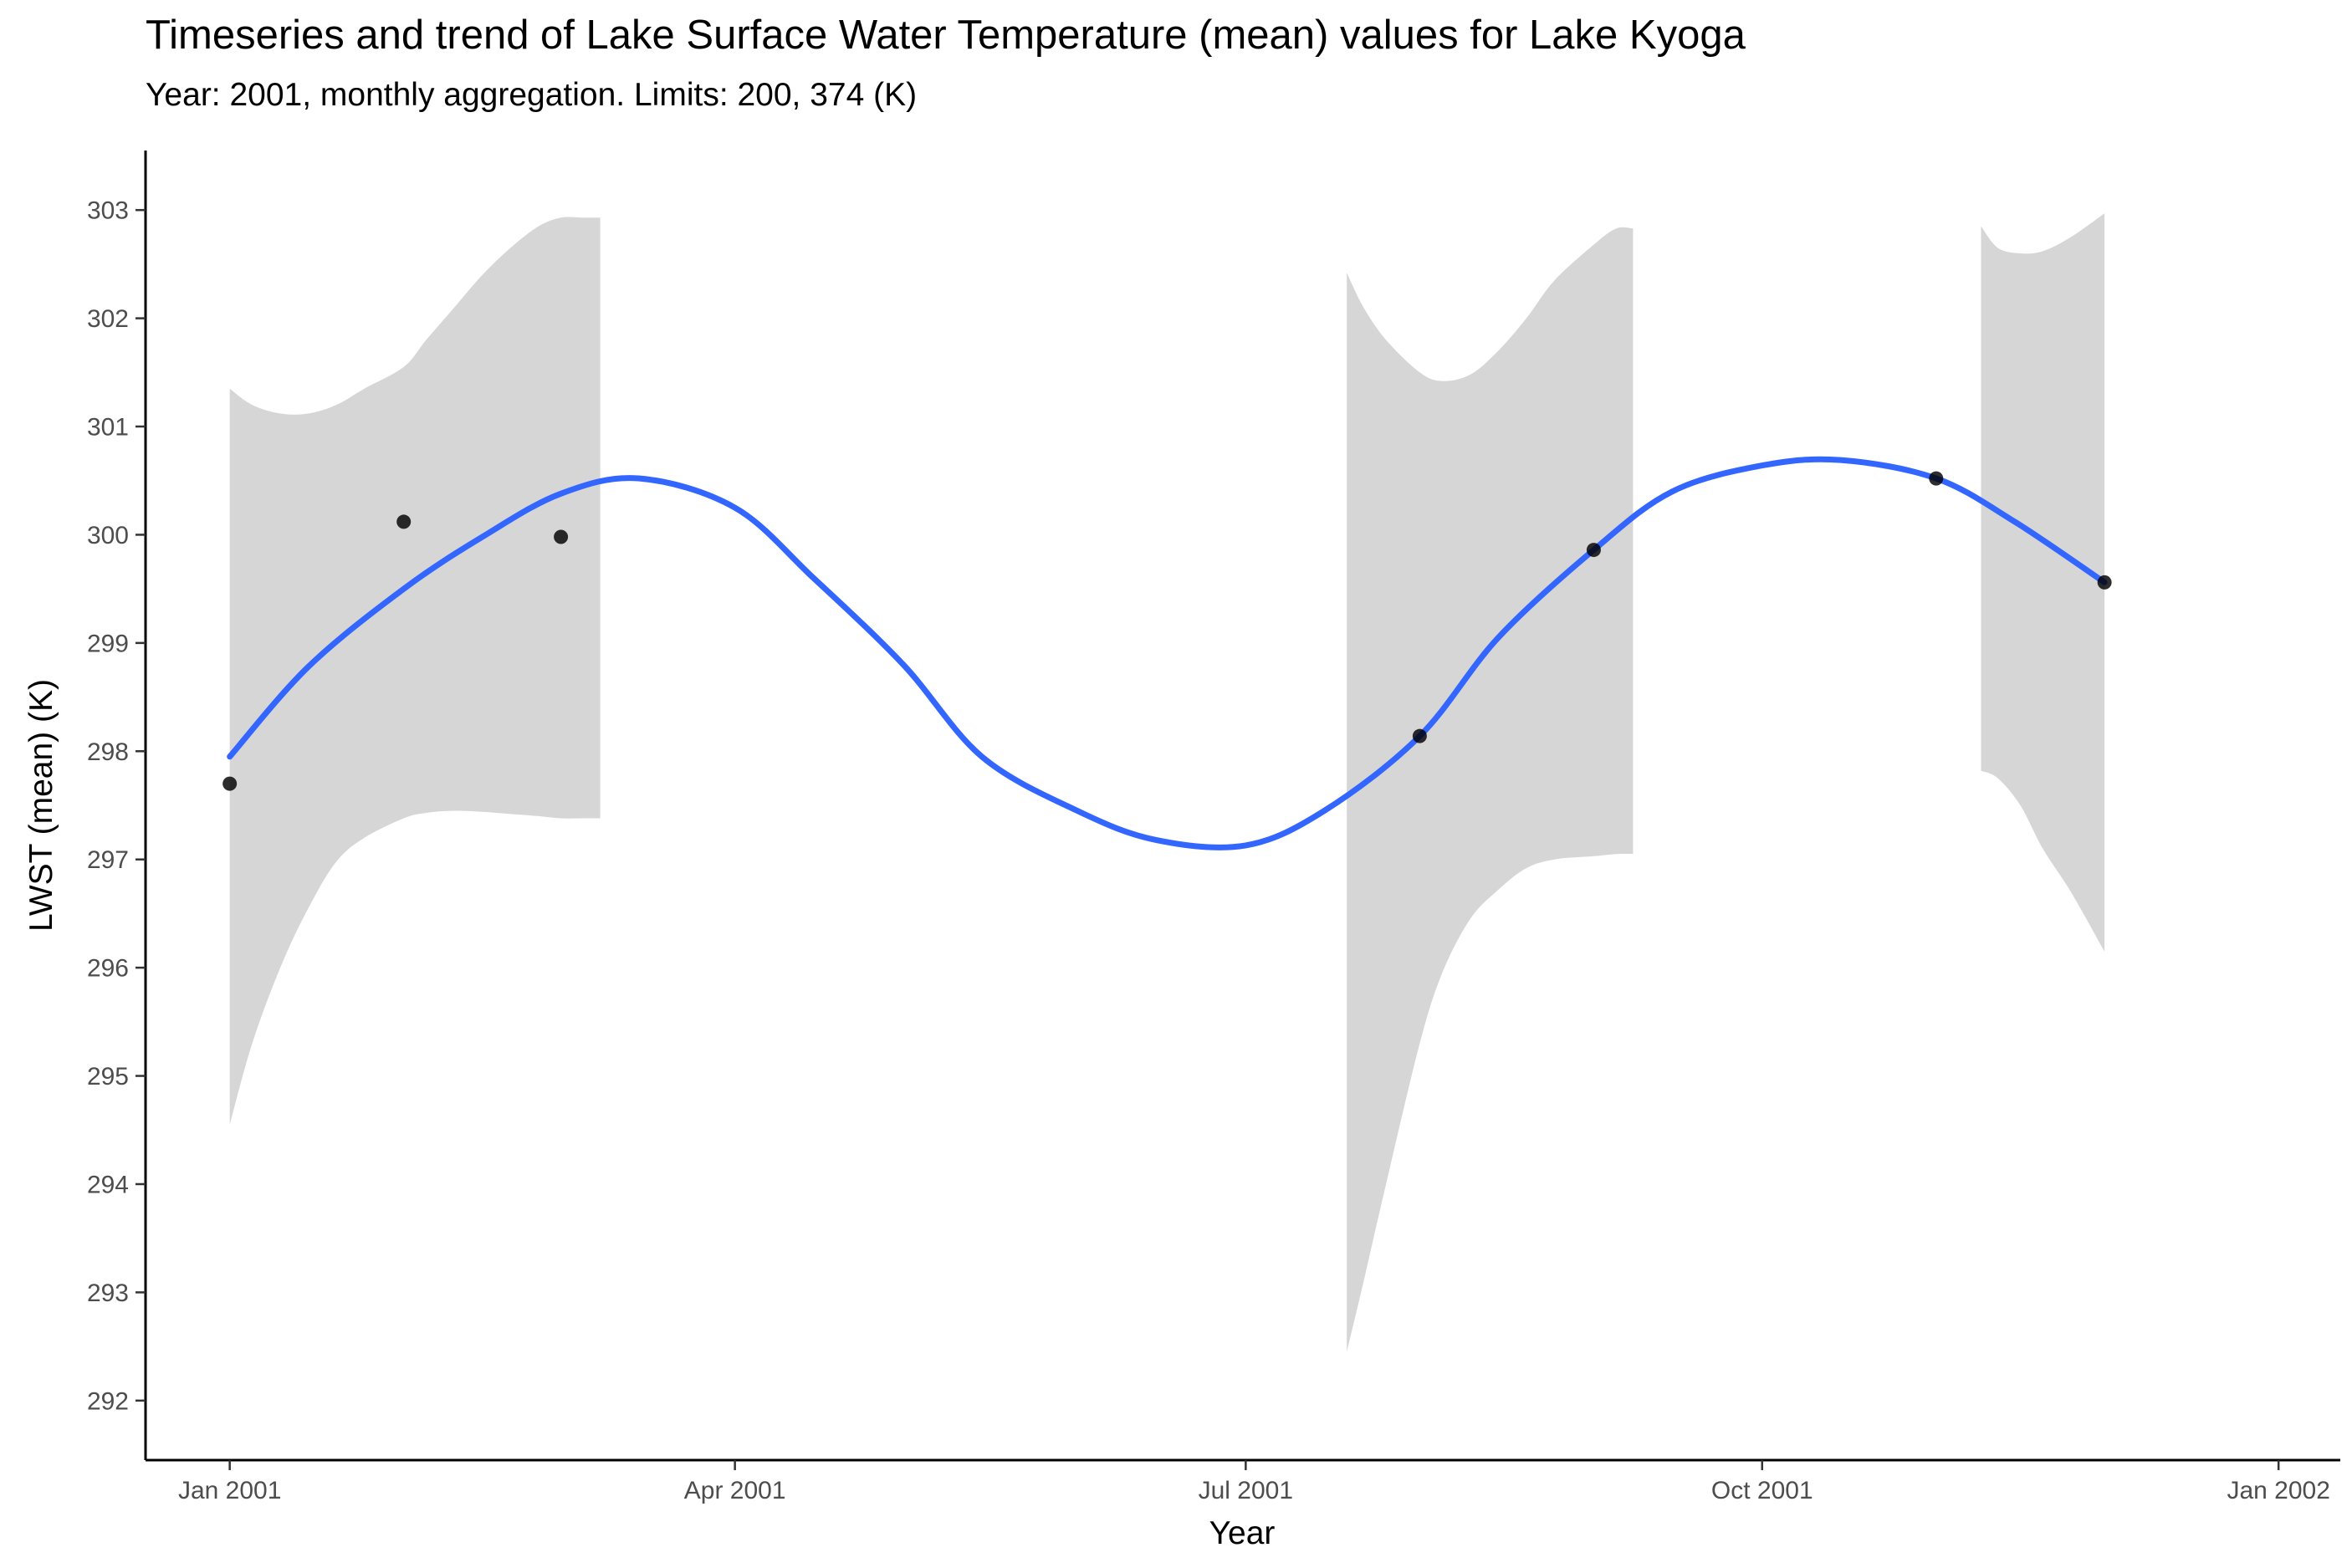 This screenshot has width=2352, height=1568. I want to click on x-tick-label: Jan 2002, so click(2278, 1490).